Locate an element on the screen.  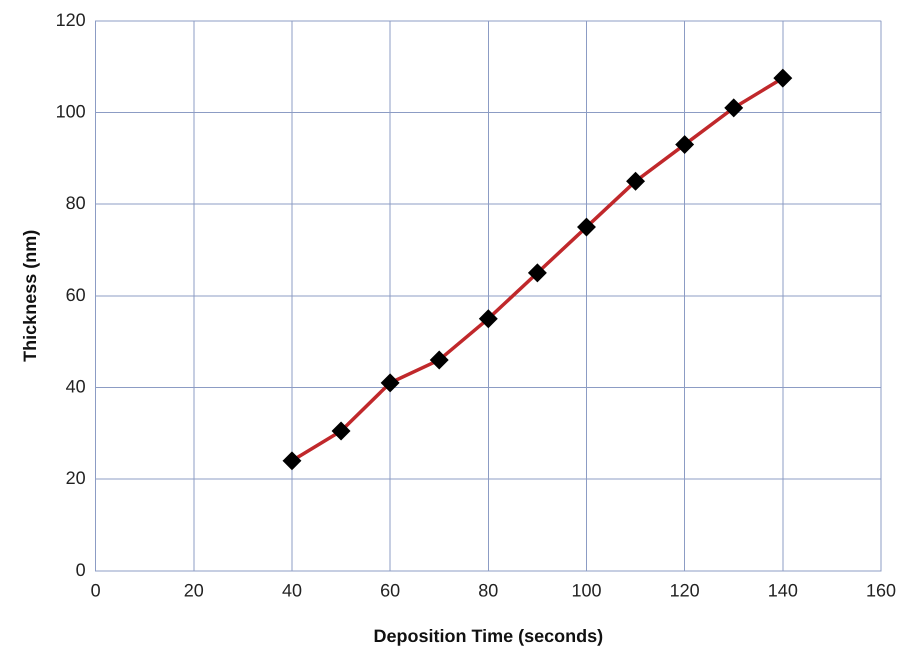
x-tick-label: 140 is located at coordinates (783, 590).